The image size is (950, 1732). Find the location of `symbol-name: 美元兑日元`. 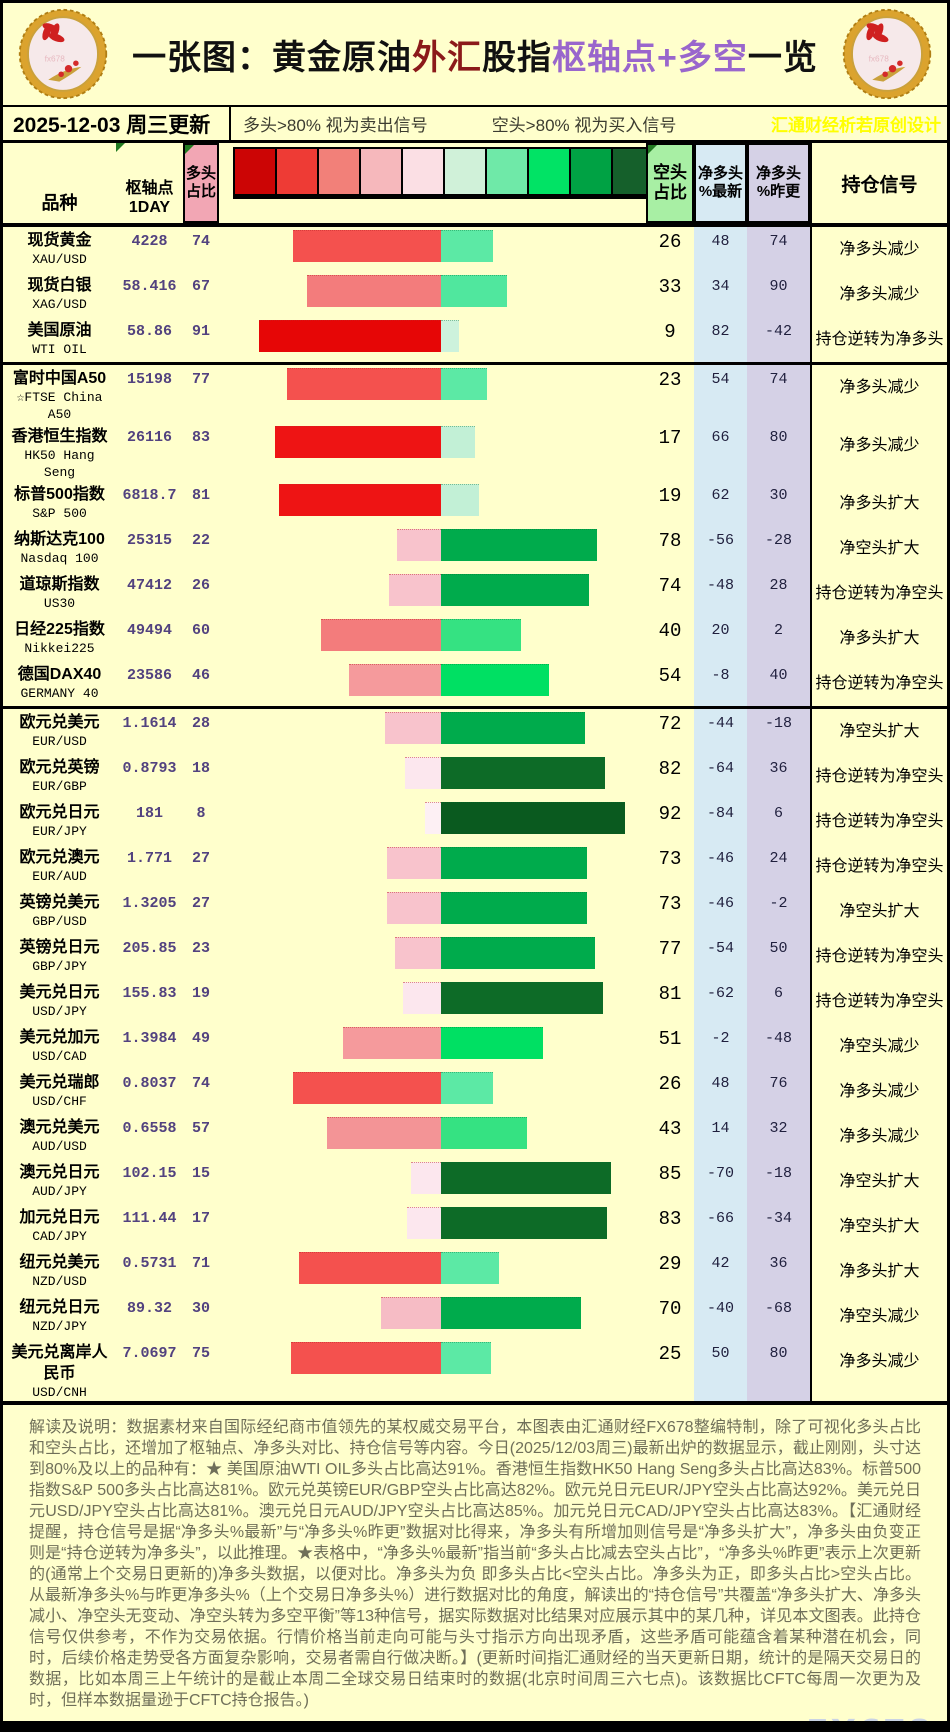

symbol-name: 美元兑日元 is located at coordinates (59, 992).